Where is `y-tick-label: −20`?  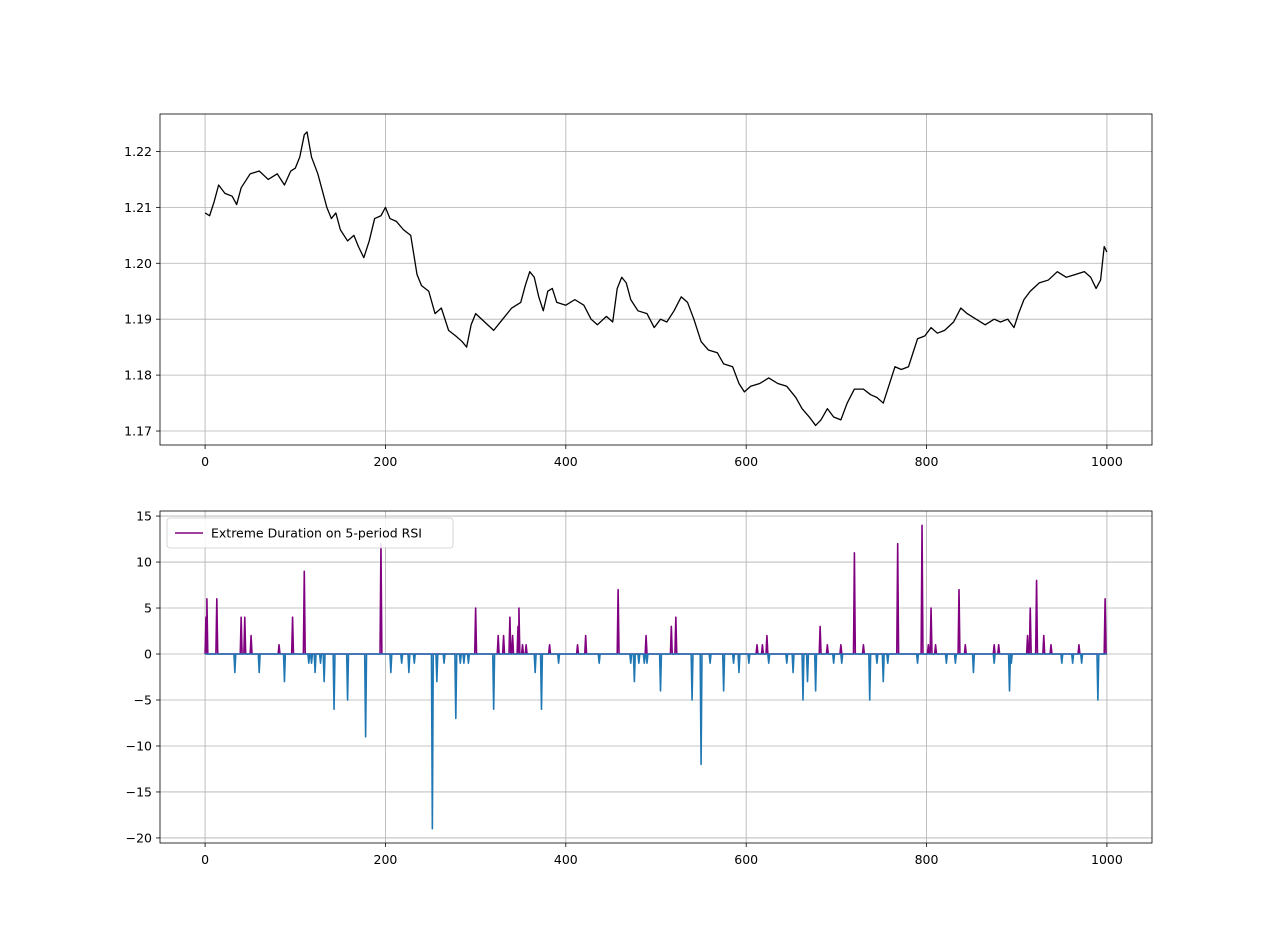 y-tick-label: −20 is located at coordinates (139, 837).